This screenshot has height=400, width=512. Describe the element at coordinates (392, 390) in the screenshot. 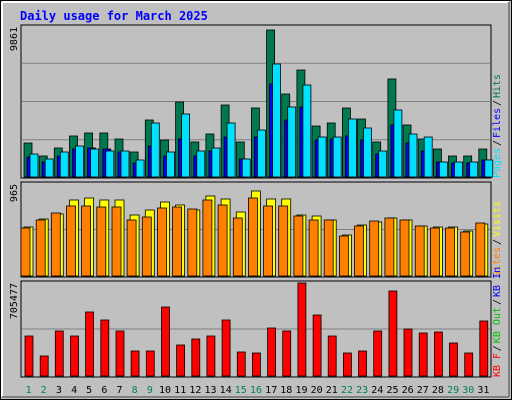

I see `x-tick-label-day-25: 25` at that location.